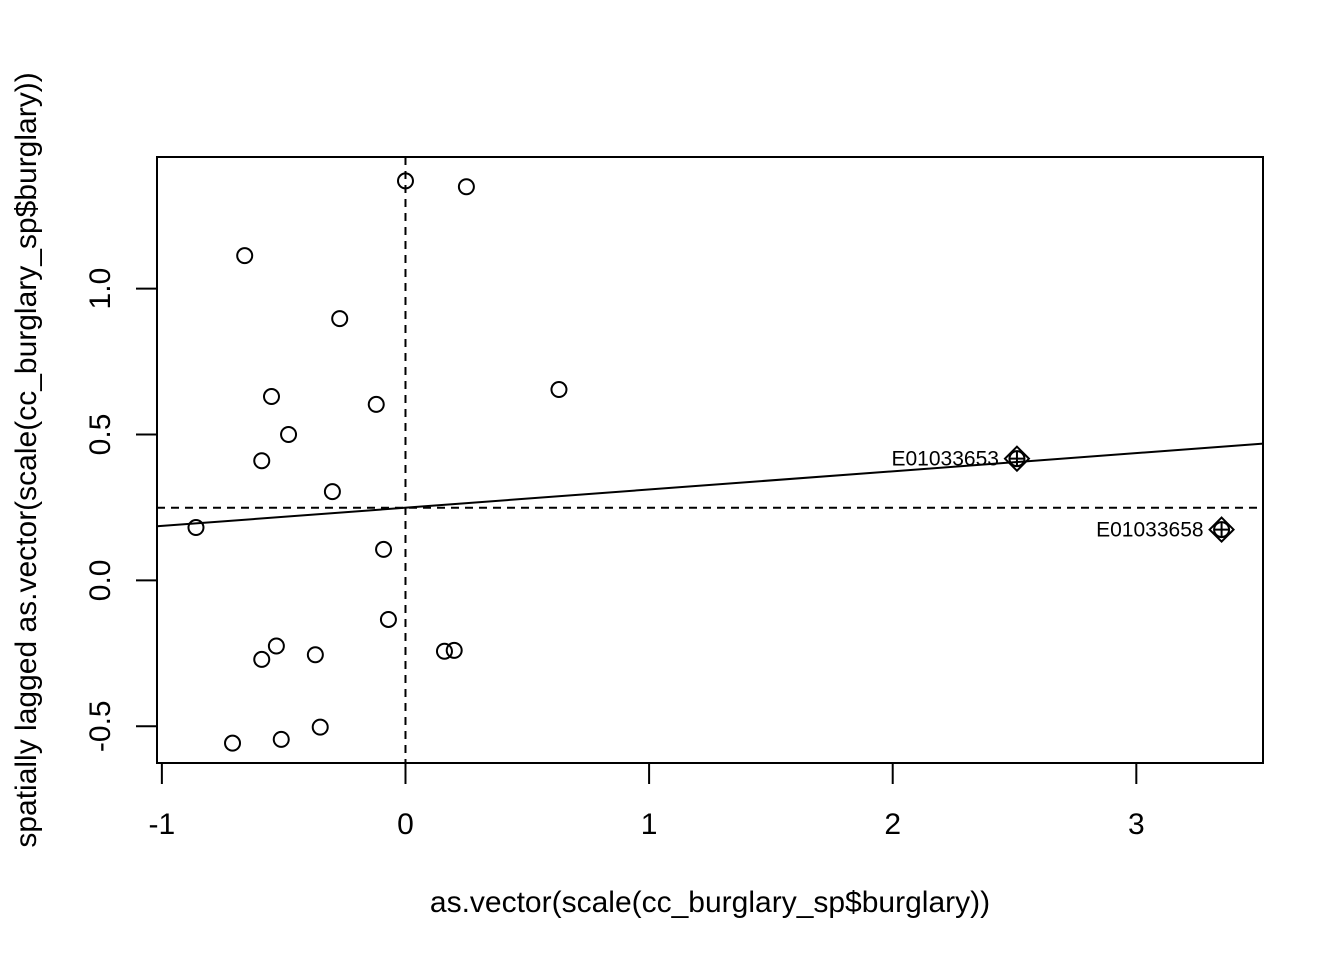 This screenshot has width=1344, height=960. What do you see at coordinates (647, 801) in the screenshot?
I see `x-axis: -1 0 1 2 3` at bounding box center [647, 801].